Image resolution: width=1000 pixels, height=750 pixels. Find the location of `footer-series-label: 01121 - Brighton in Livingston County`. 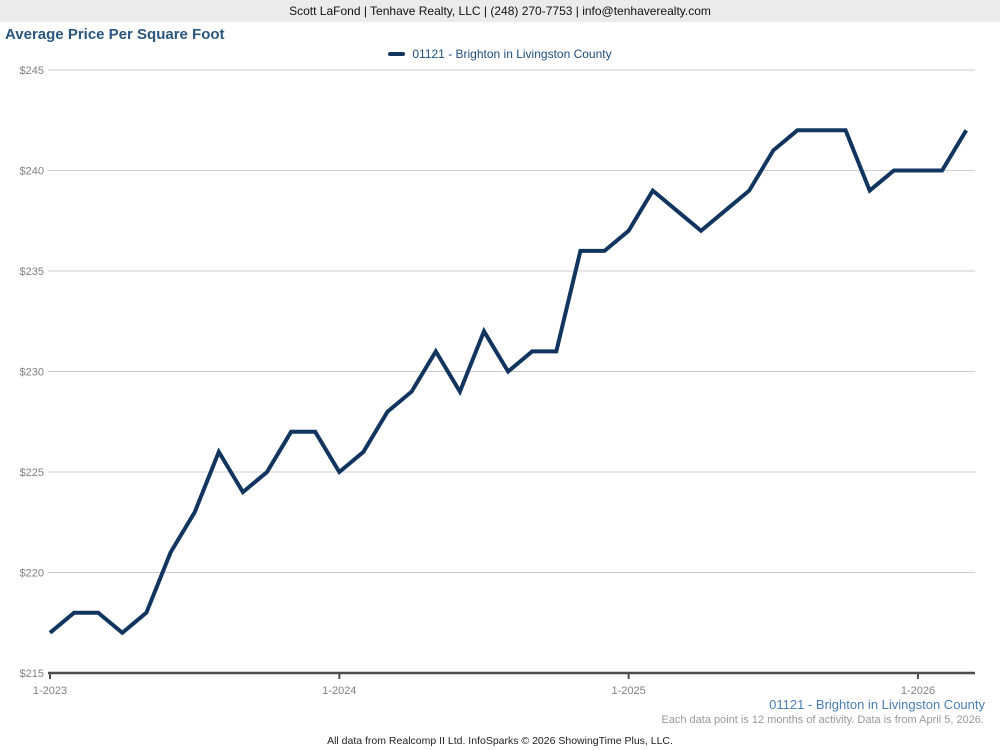

footer-series-label: 01121 - Brighton in Livingston County is located at coordinates (877, 704).